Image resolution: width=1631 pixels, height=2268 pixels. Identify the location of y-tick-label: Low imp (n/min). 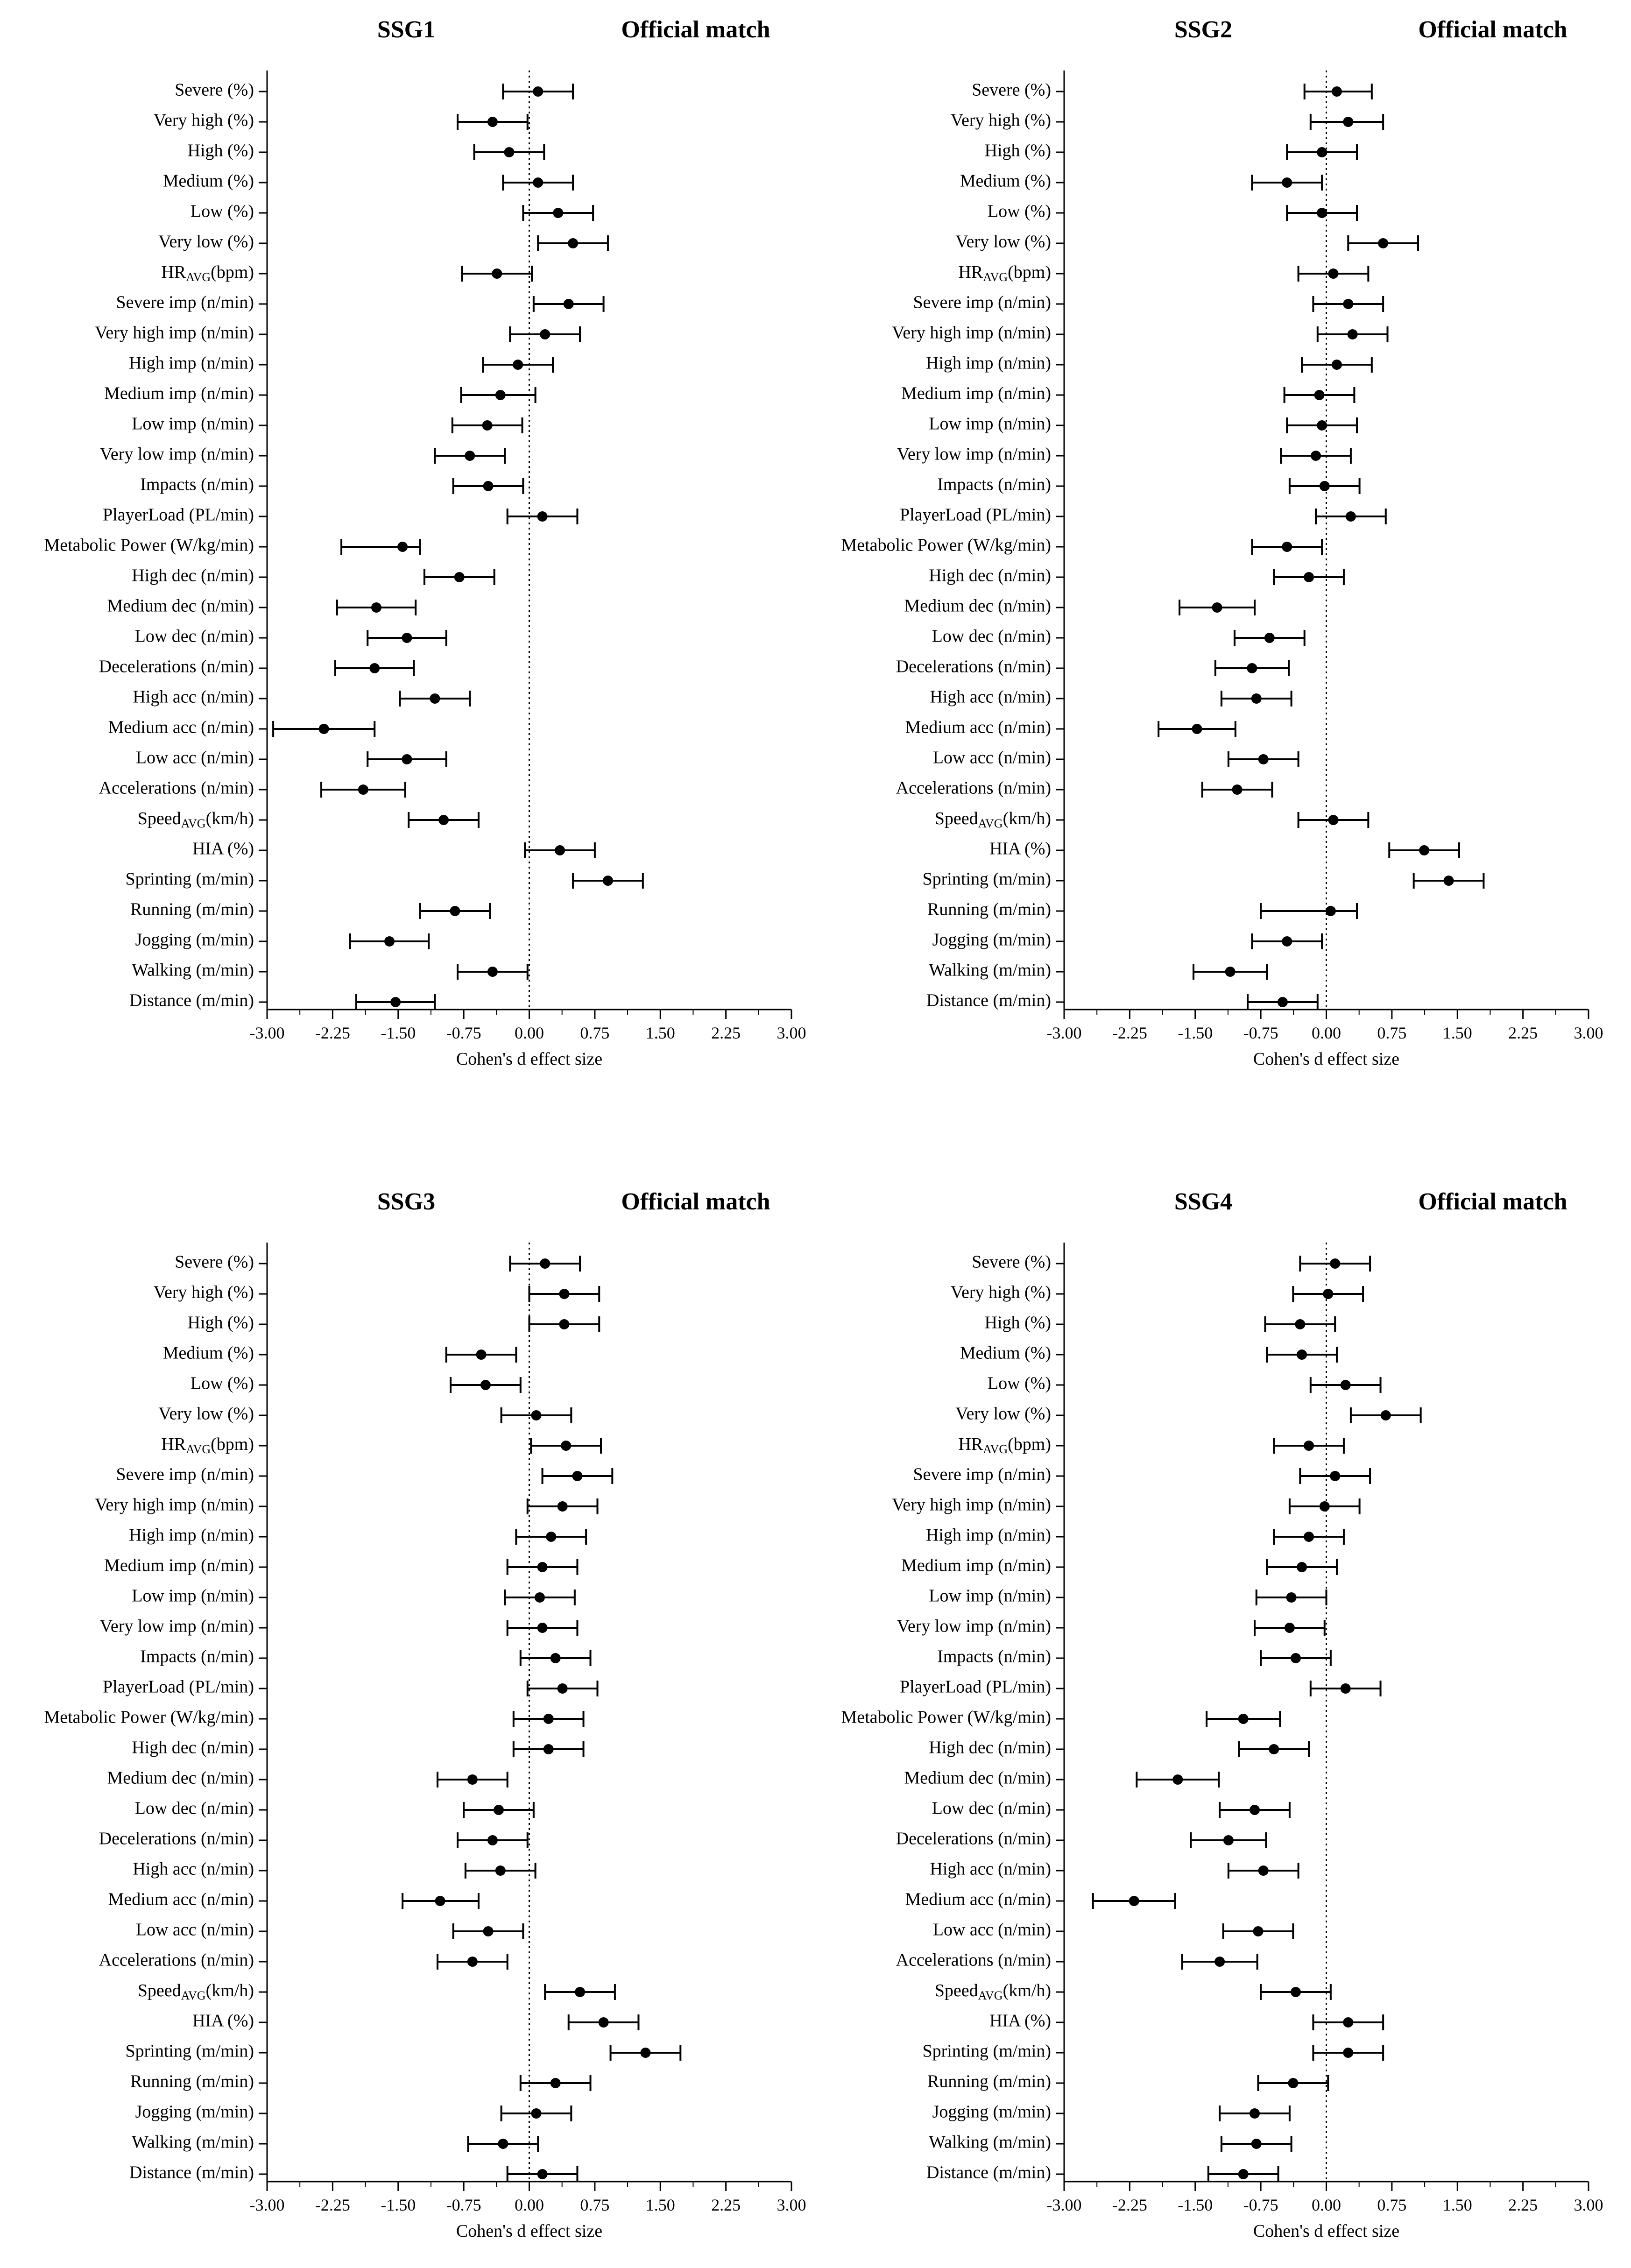
(193, 1596).